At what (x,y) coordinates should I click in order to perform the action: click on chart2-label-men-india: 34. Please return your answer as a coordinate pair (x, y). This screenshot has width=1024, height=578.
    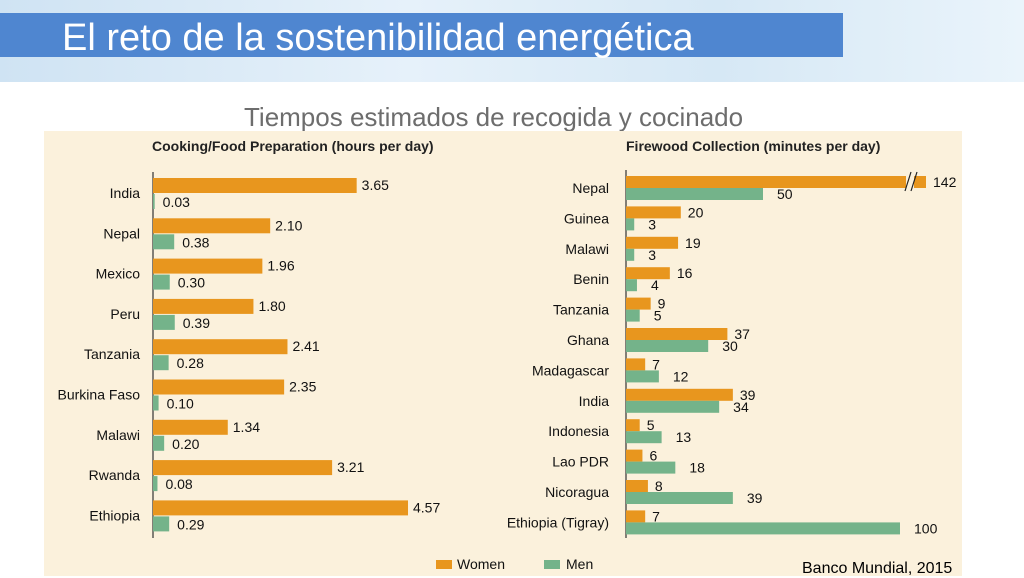
    Looking at the image, I should click on (741, 407).